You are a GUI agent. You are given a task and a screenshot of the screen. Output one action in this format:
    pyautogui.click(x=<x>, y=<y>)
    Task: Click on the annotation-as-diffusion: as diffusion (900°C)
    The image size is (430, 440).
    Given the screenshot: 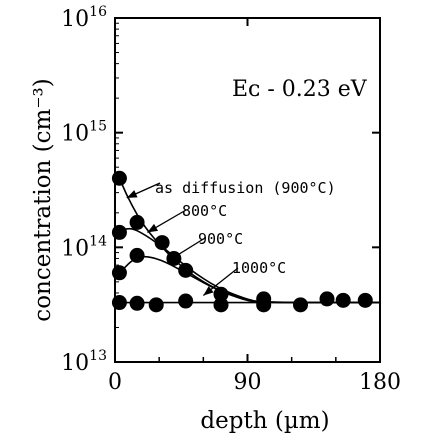 What is the action you would take?
    pyautogui.click(x=245, y=188)
    